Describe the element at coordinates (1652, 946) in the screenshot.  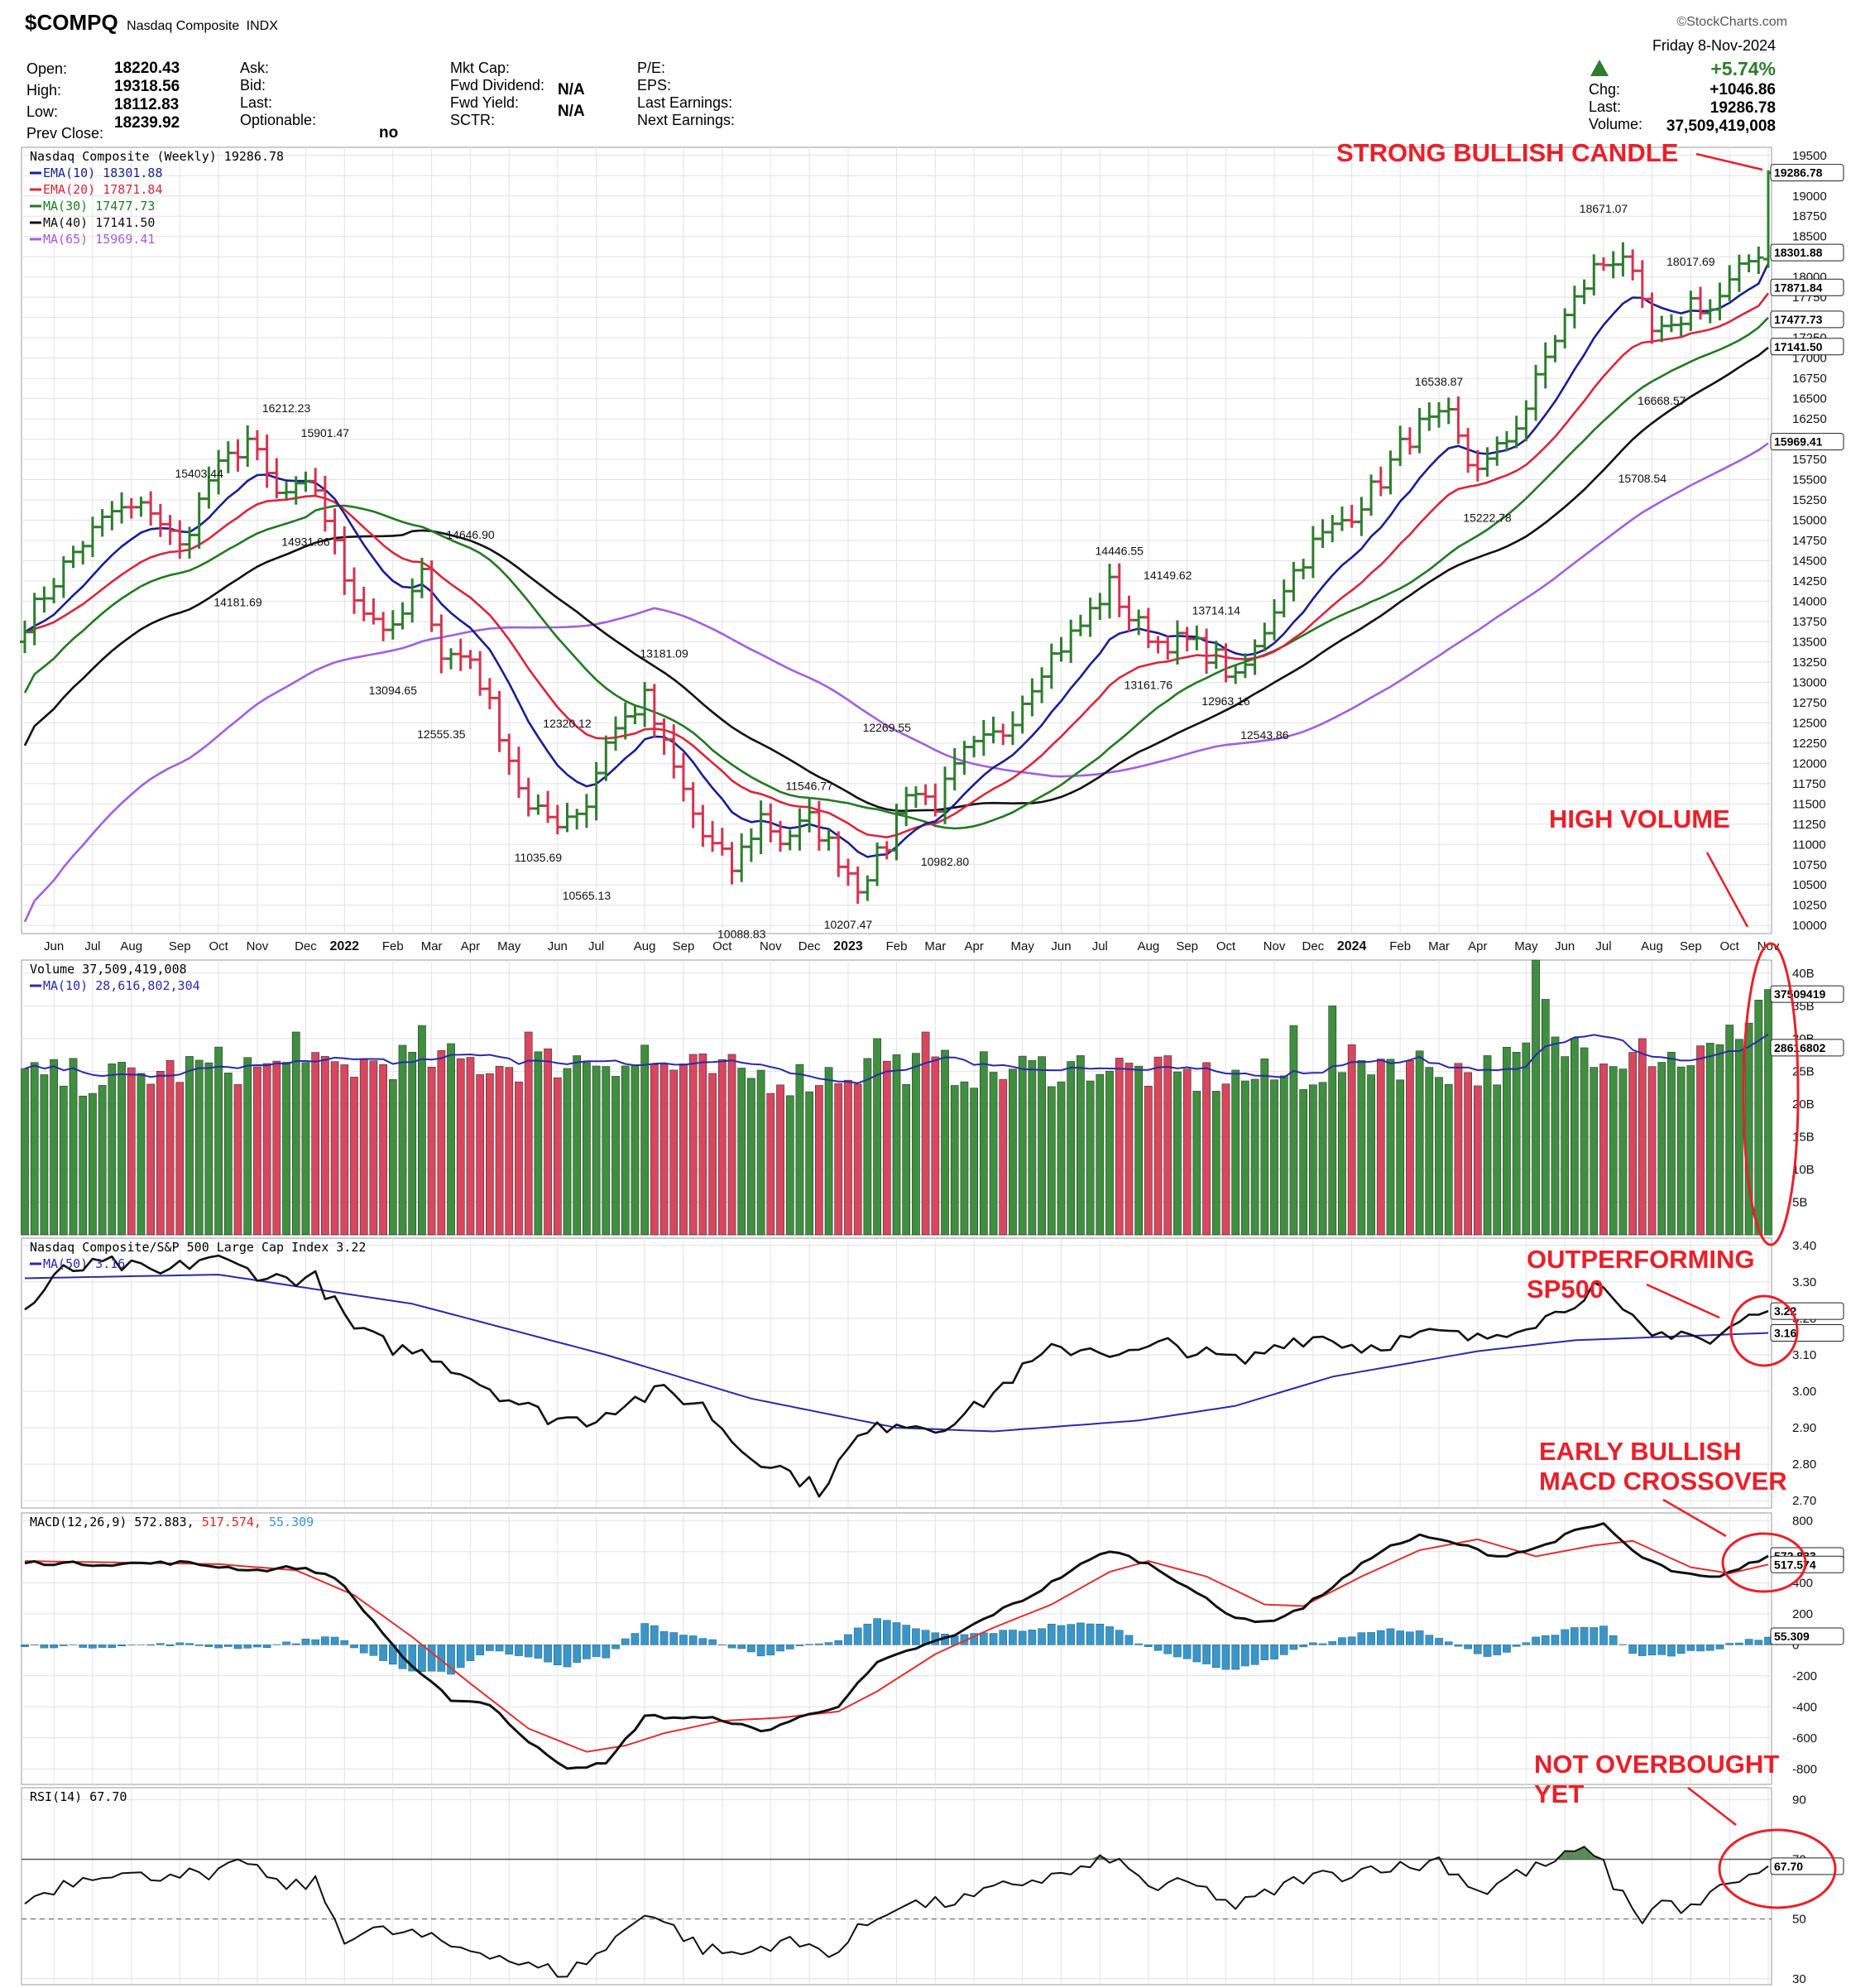
I see `x-axis-label: Aug` at that location.